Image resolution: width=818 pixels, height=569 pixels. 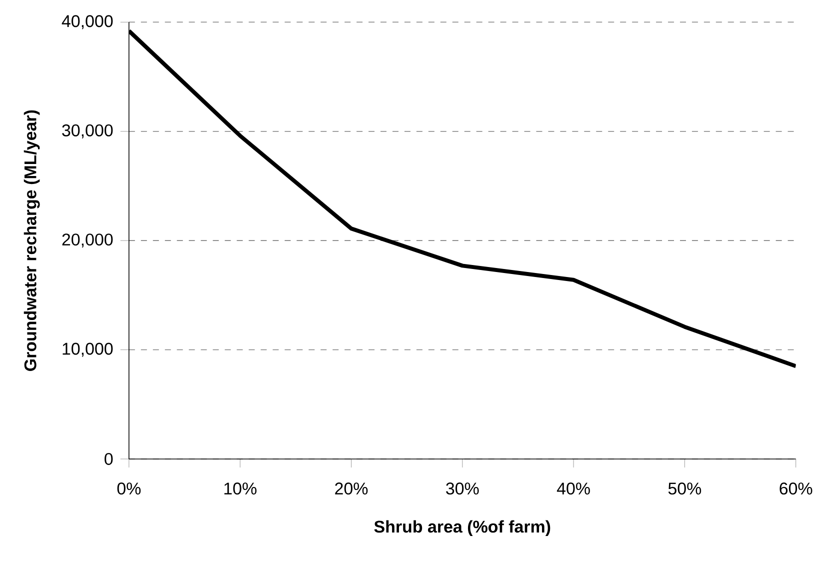 I want to click on x-tick-label: 10%, so click(x=240, y=488).